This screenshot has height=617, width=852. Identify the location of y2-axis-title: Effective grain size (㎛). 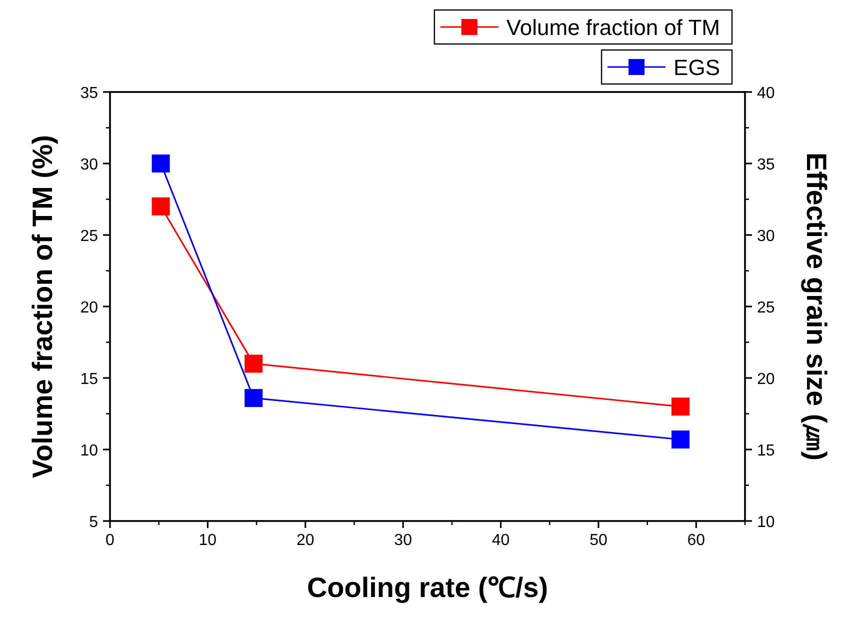
(816, 306).